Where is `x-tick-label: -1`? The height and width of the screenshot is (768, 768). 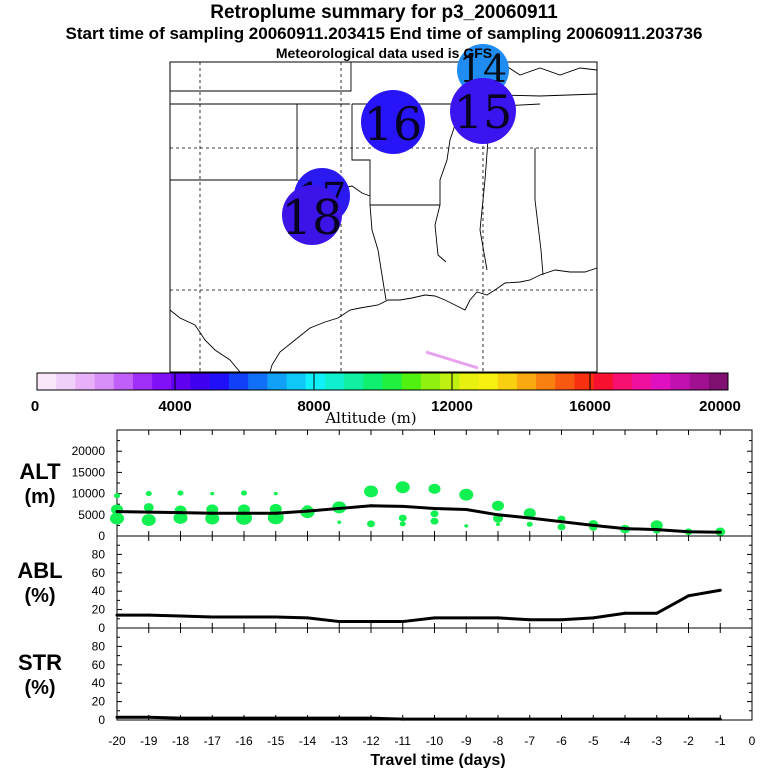 x-tick-label: -1 is located at coordinates (720, 741).